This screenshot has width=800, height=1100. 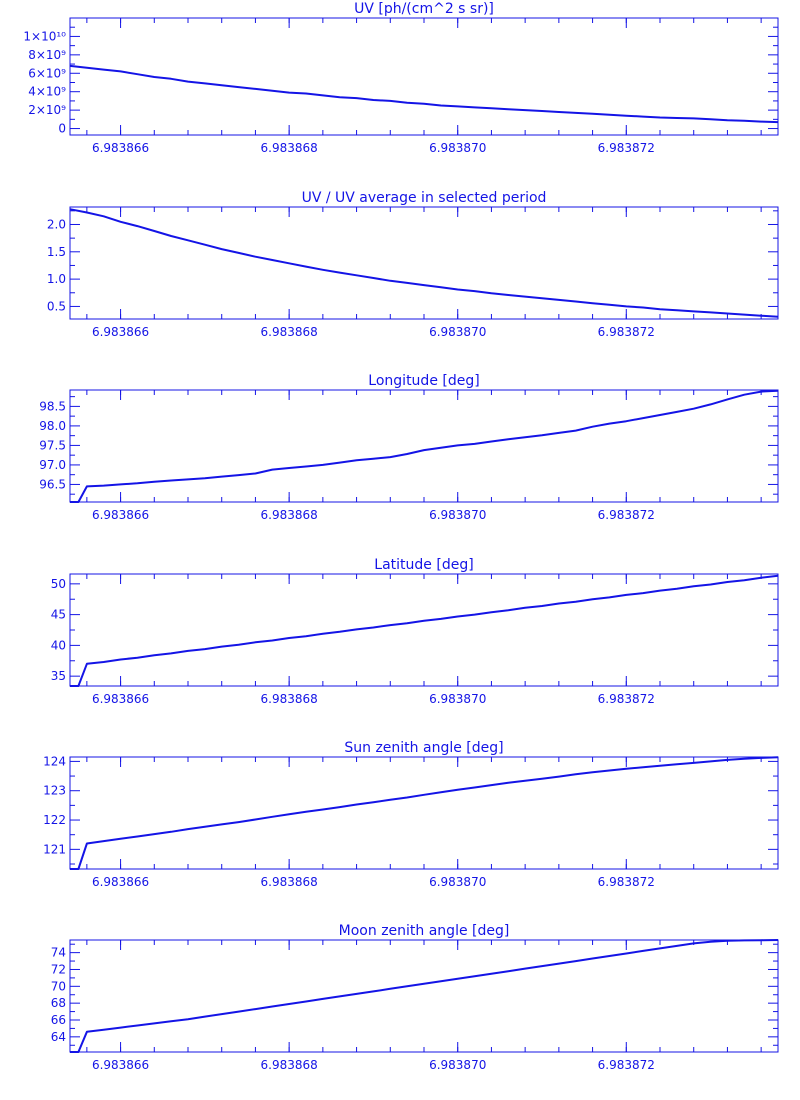 What do you see at coordinates (54, 761) in the screenshot?
I see `y-tick-label: 124` at bounding box center [54, 761].